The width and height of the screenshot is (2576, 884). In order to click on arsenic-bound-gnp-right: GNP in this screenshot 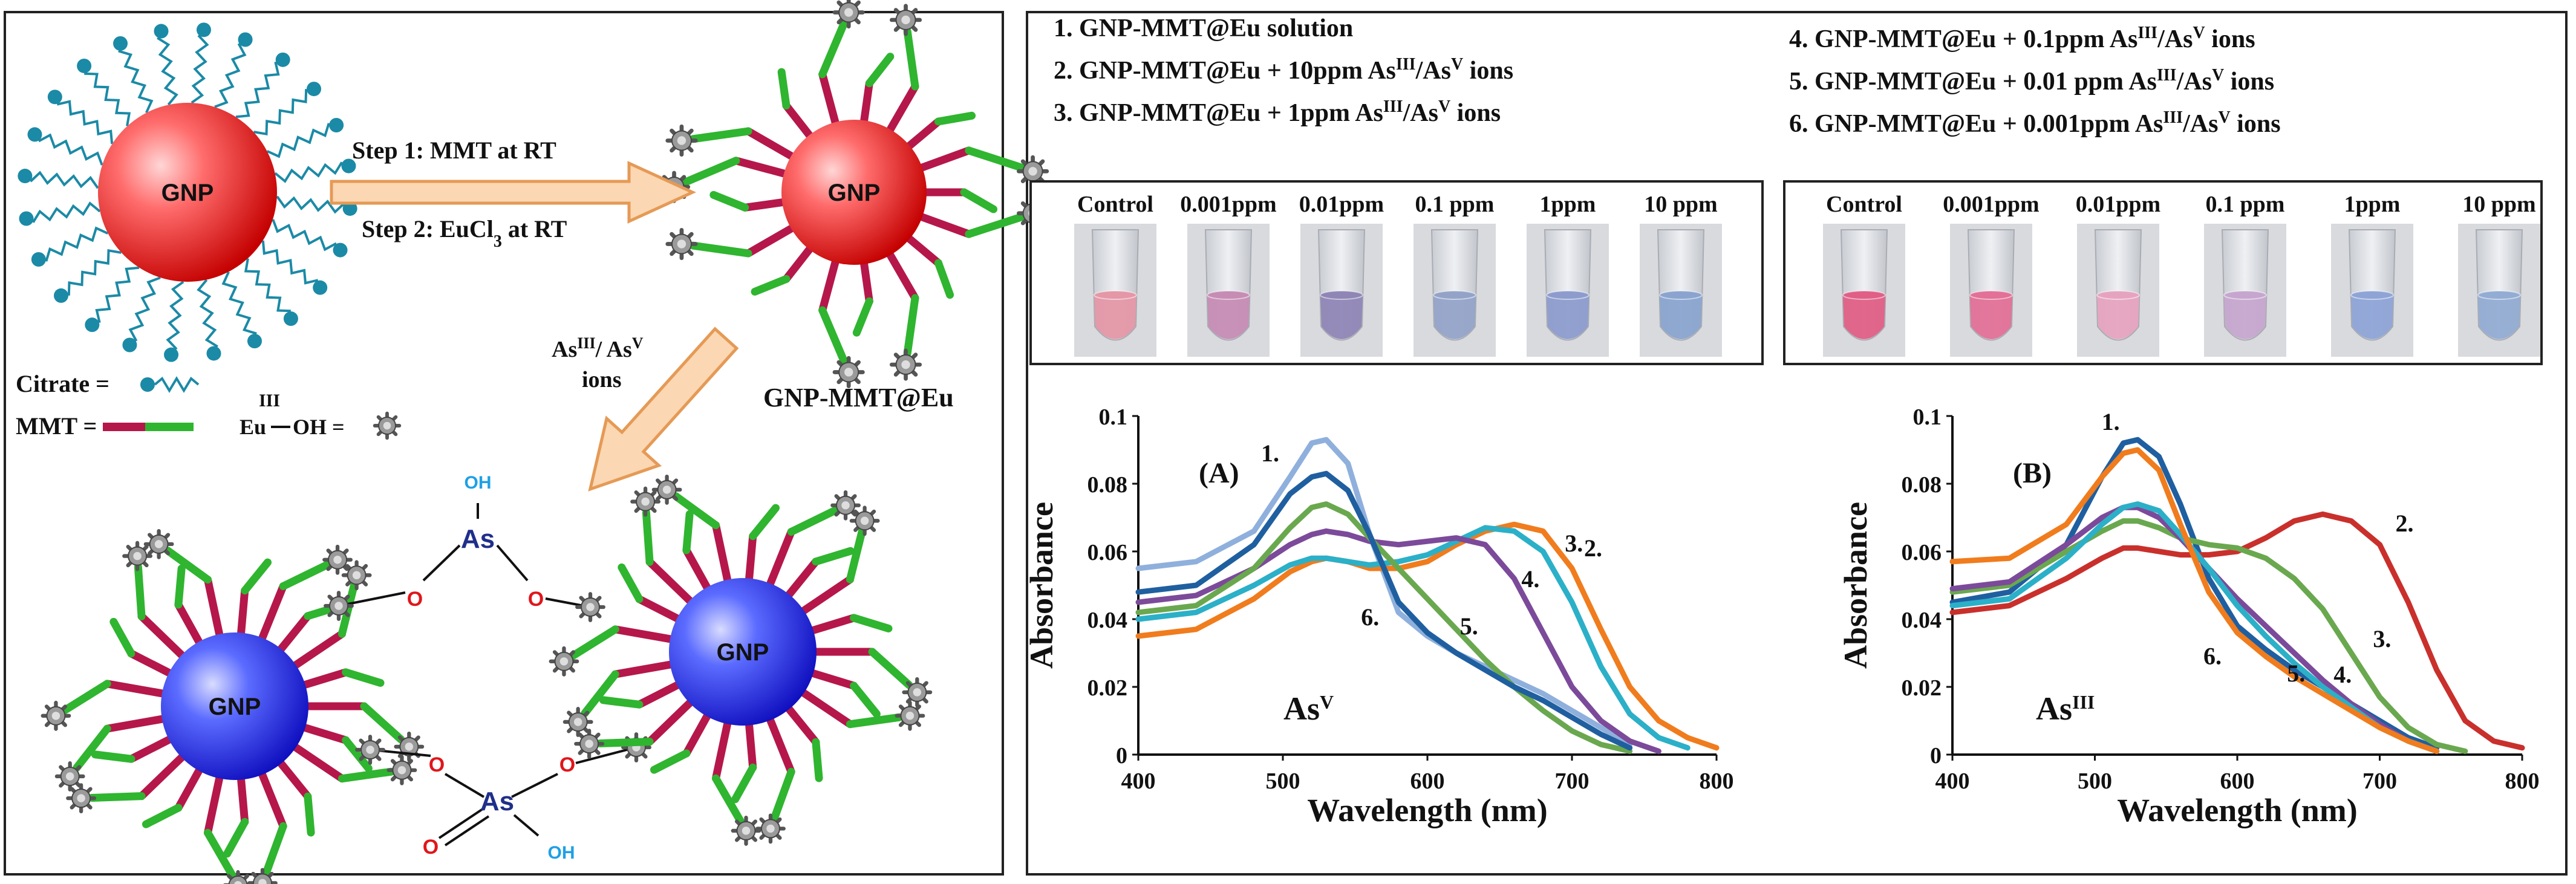, I will do `click(741, 660)`.